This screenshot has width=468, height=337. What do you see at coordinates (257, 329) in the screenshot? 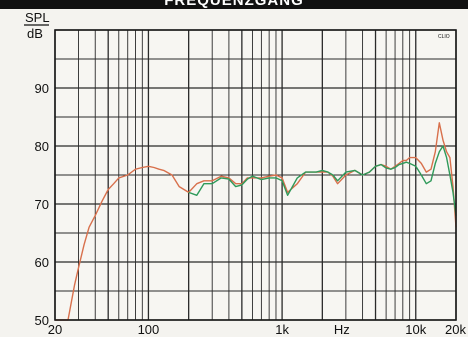
I see `x-tick-labels: 20 100 1k Hz 10k 20k` at bounding box center [257, 329].